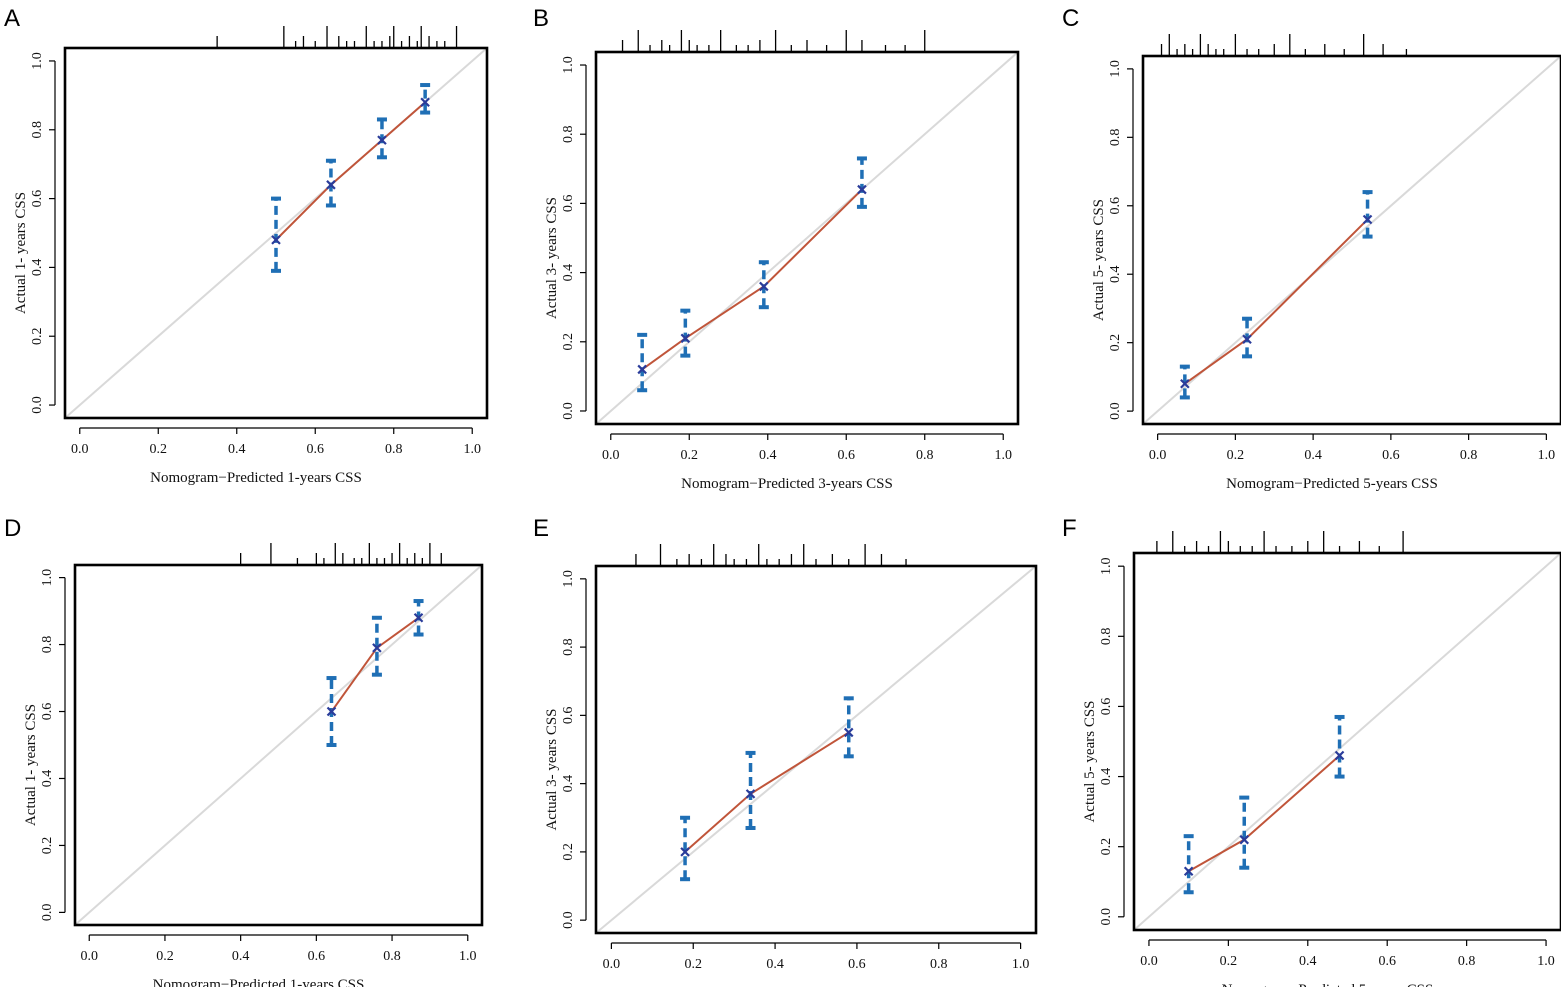  What do you see at coordinates (12, 18) in the screenshot?
I see `panel-label: A` at bounding box center [12, 18].